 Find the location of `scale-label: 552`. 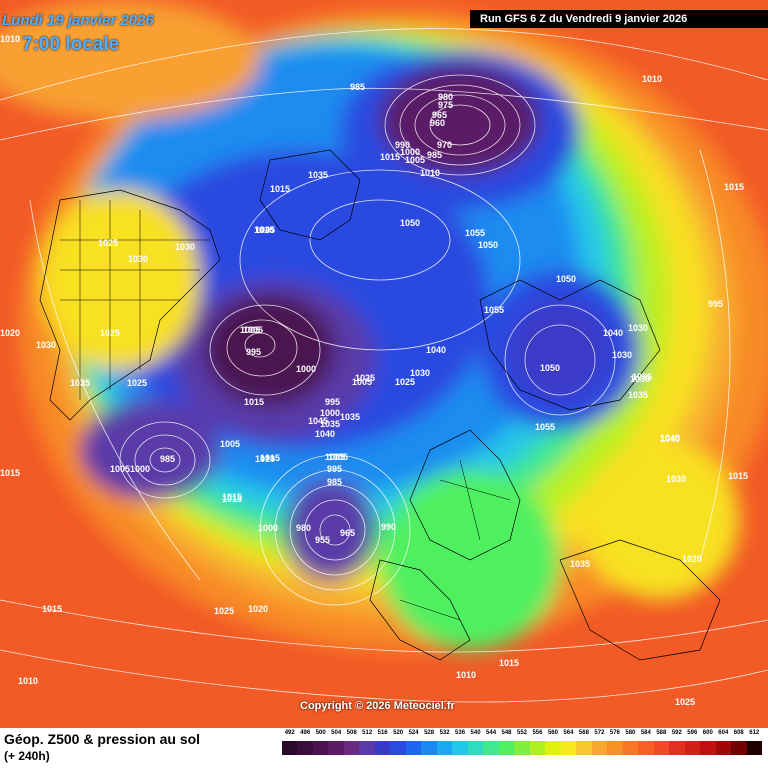

scale-label: 552 is located at coordinates (521, 733).